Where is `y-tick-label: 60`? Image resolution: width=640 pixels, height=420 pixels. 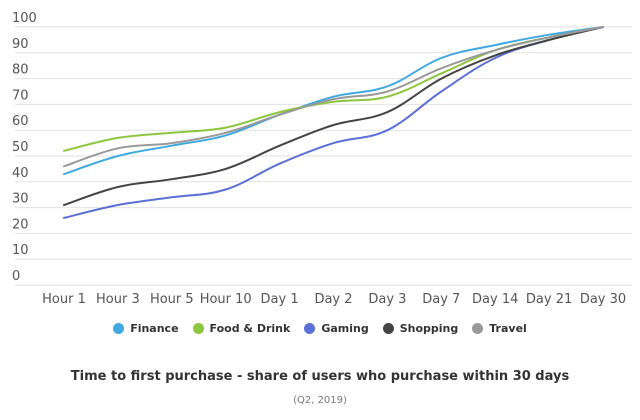 y-tick-label: 60 is located at coordinates (20, 121).